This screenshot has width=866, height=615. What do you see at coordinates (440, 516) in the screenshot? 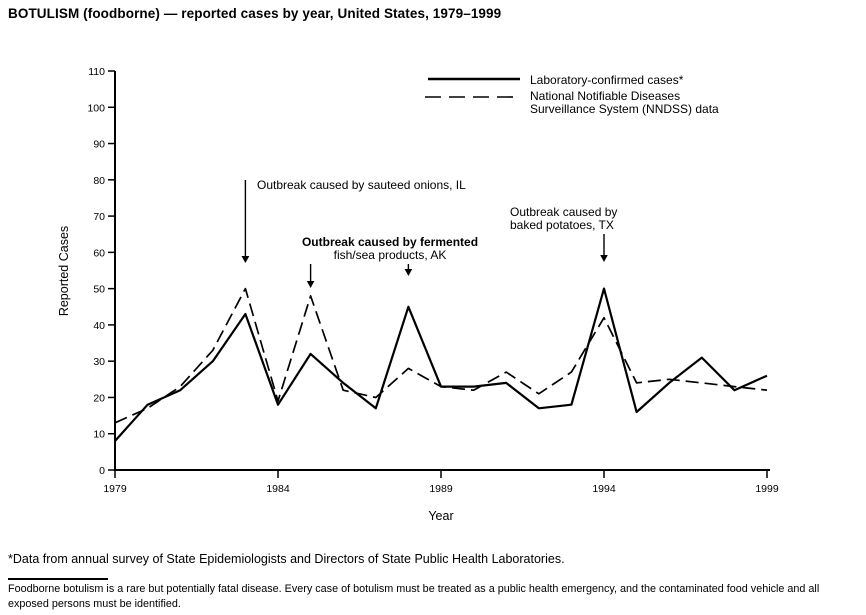
I see `x-axis-label: Year` at bounding box center [440, 516].